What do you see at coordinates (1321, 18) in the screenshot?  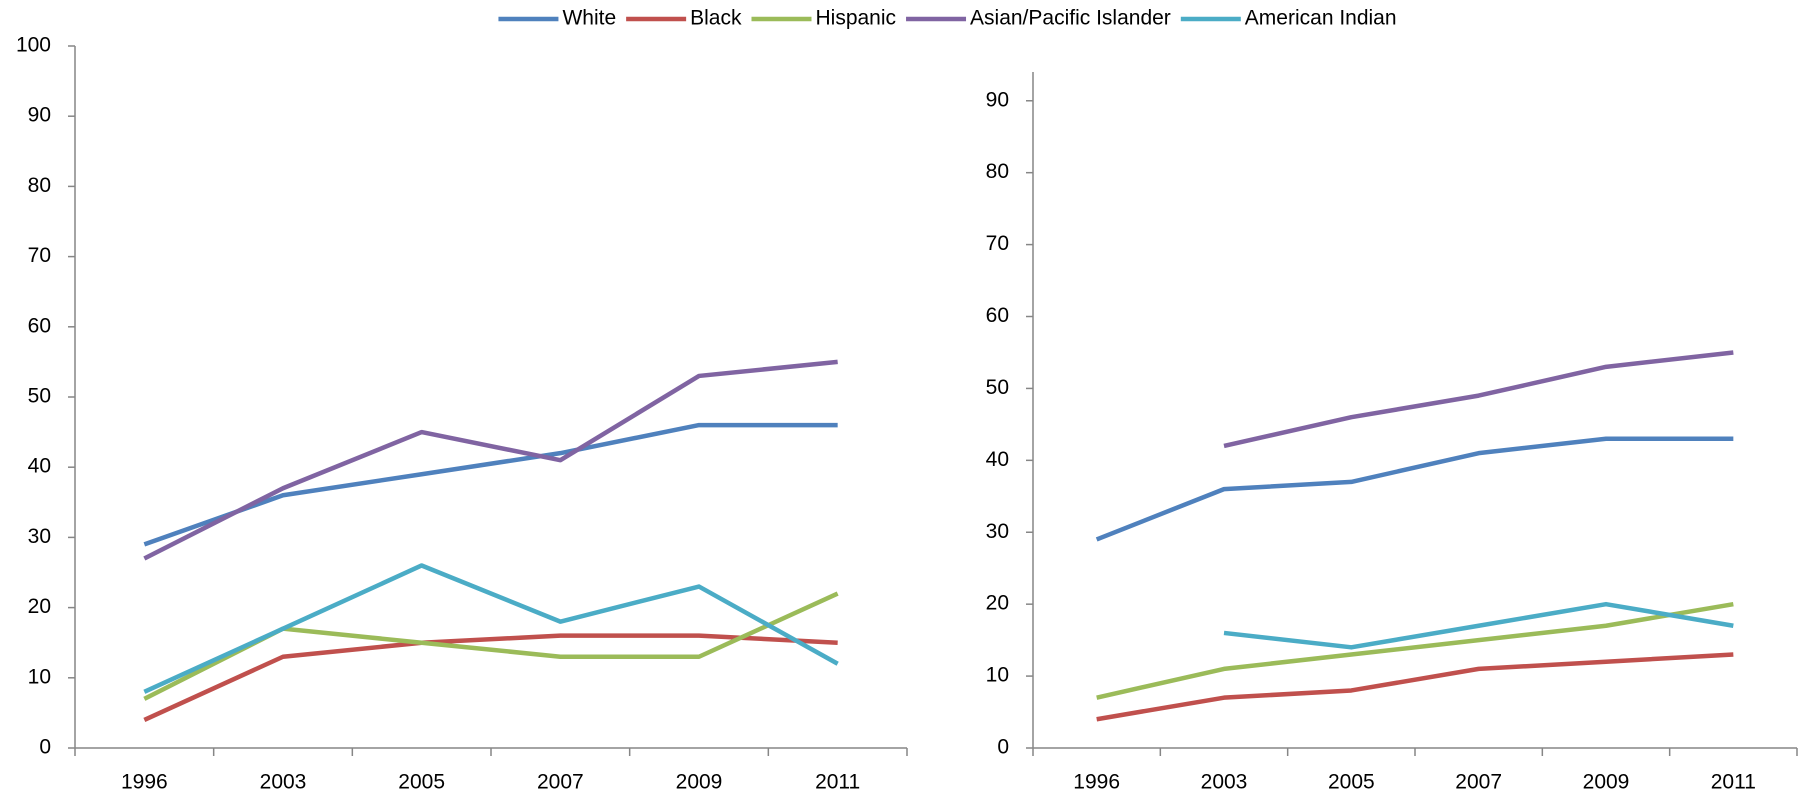 I see `legend-label: American Indian` at bounding box center [1321, 18].